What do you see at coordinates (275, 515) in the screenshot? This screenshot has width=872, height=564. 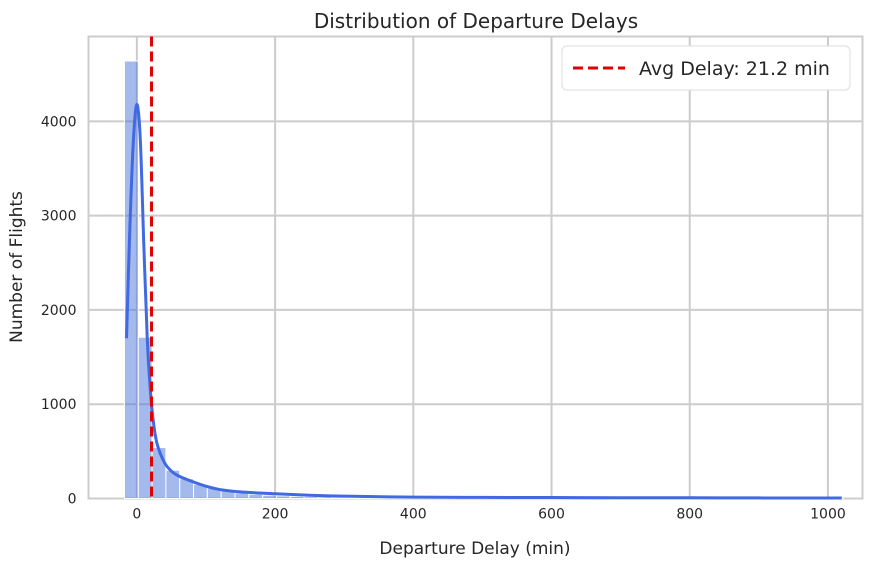 I see `x-tick-label: 200` at bounding box center [275, 515].